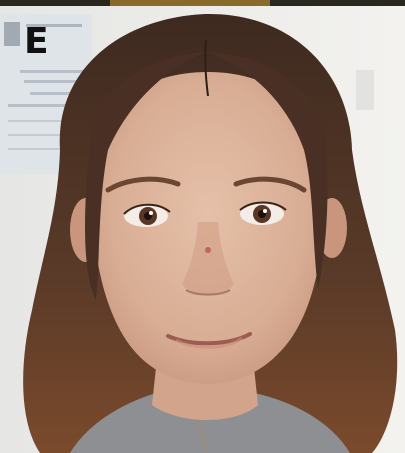  Describe the element at coordinates (147, 215) in the screenshot. I see `left-eye` at that location.